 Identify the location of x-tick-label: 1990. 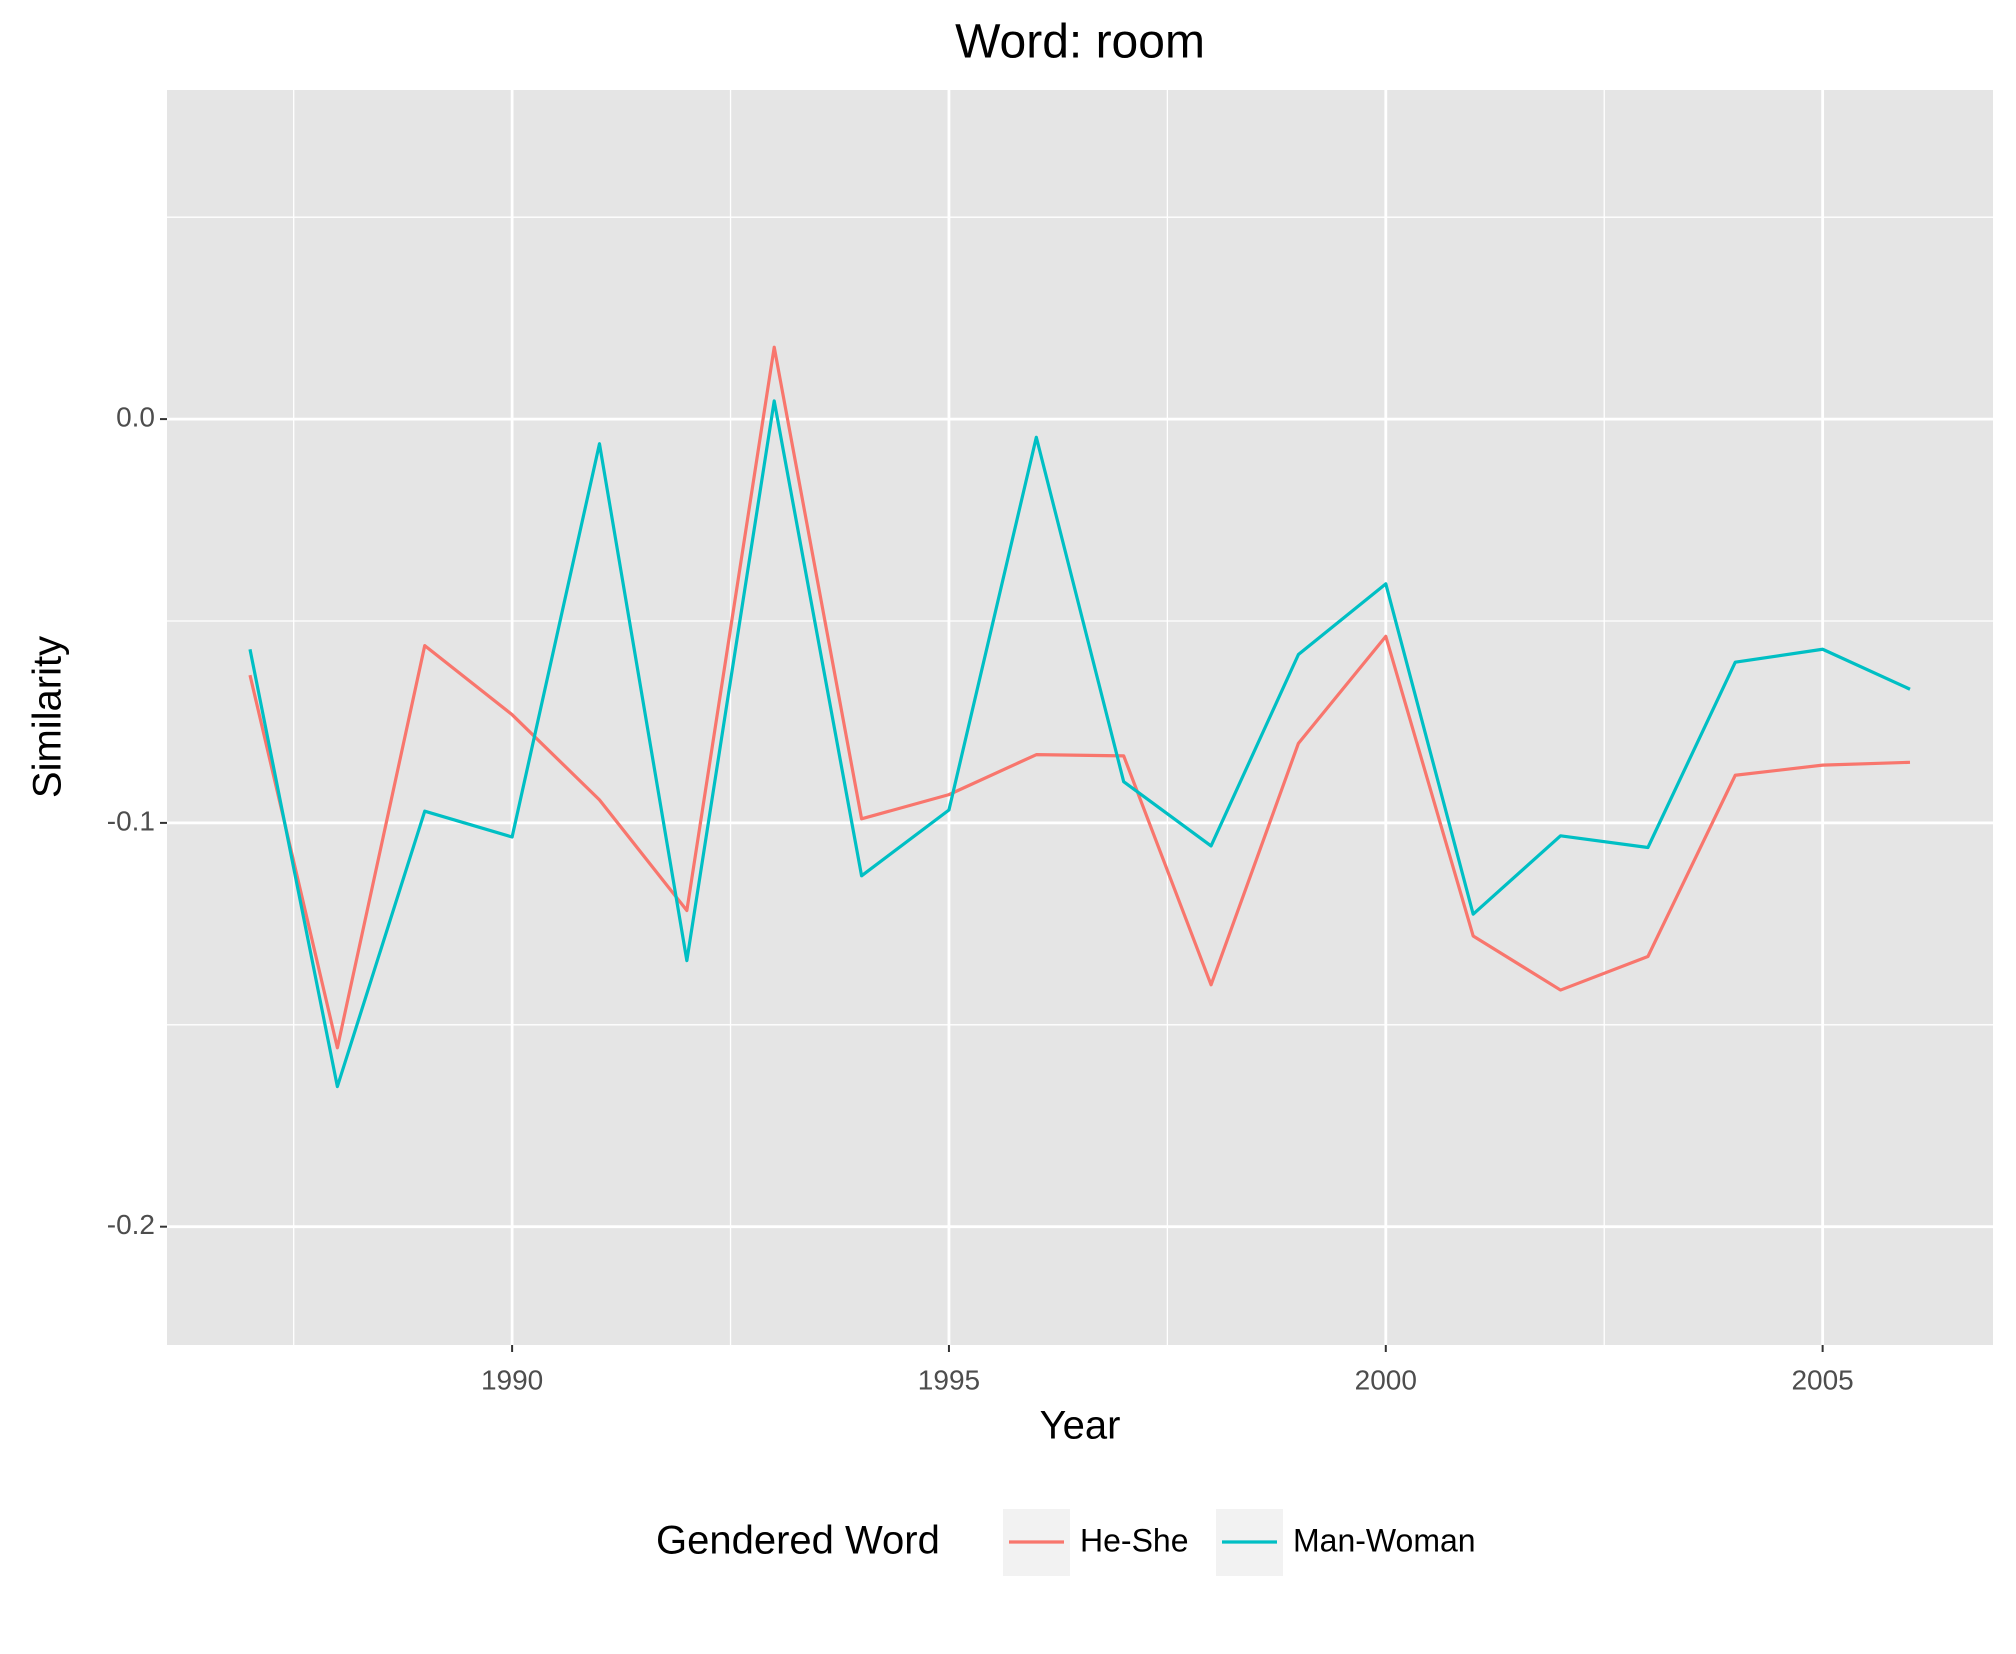
(512, 1379).